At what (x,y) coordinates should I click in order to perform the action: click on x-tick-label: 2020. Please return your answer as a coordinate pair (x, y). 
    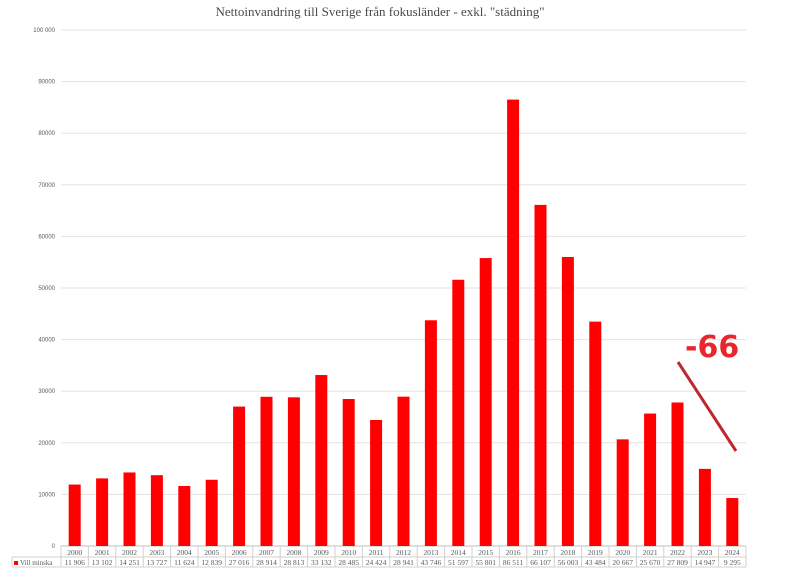
    Looking at the image, I should click on (622, 552).